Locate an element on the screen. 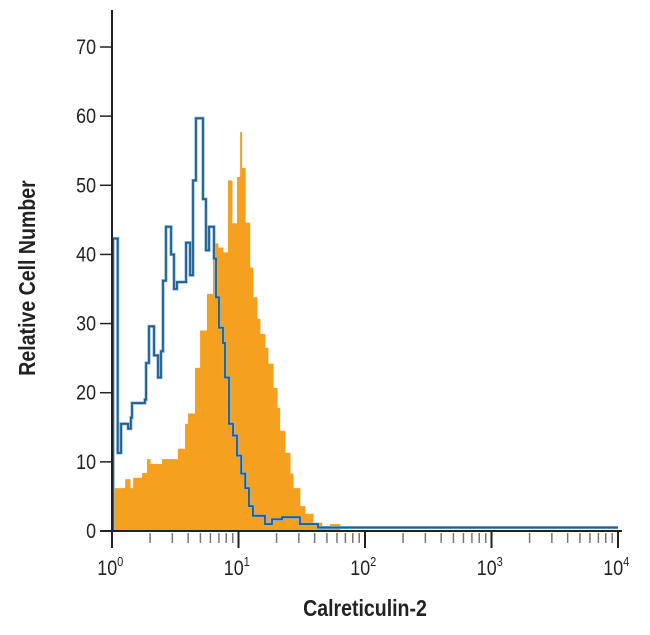  y-tick-label: 40 is located at coordinates (86, 255).